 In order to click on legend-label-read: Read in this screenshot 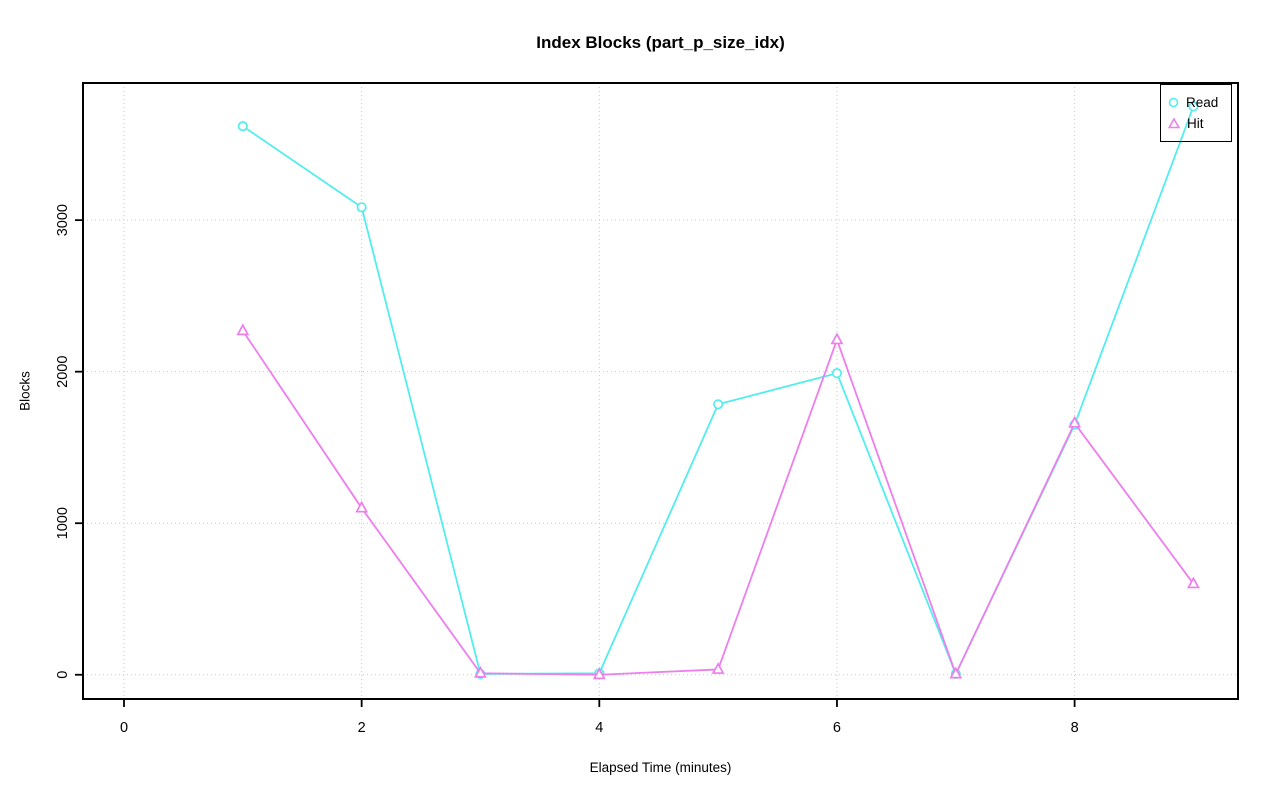, I will do `click(1202, 102)`.